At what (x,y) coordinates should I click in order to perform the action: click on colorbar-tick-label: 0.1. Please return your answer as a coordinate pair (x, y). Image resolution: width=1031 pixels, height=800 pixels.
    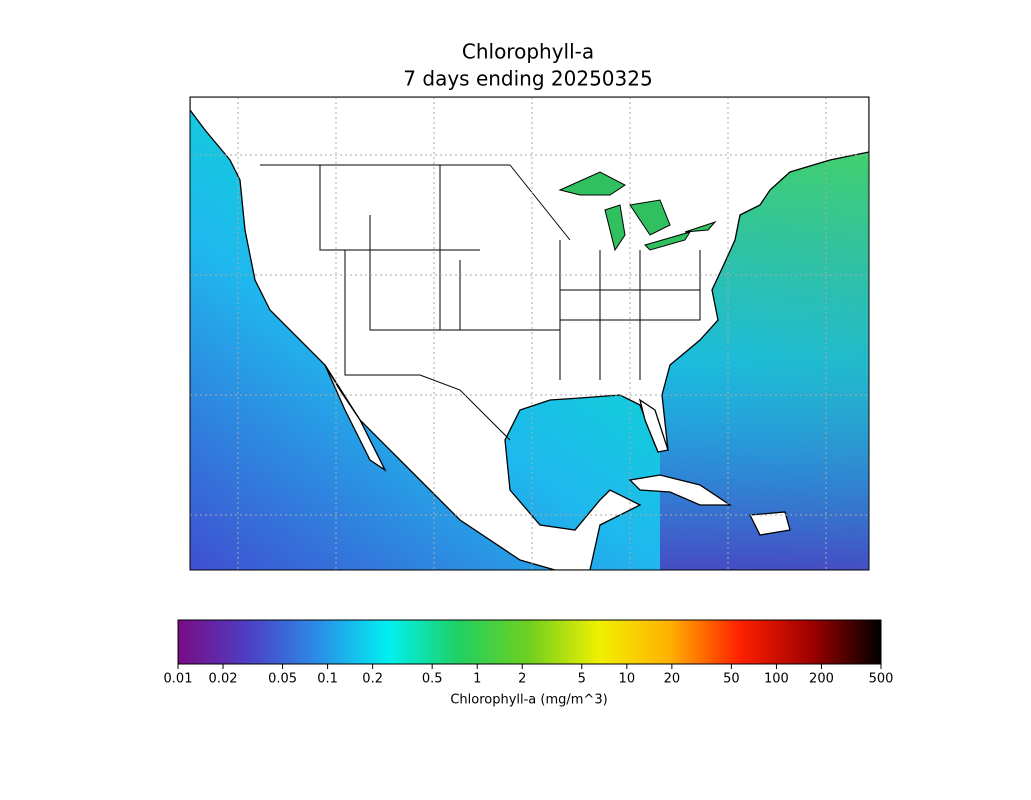
    Looking at the image, I should click on (327, 679).